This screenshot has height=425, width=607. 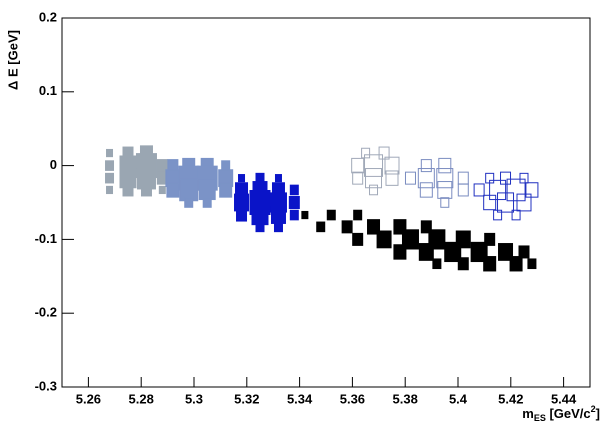 What do you see at coordinates (53, 164) in the screenshot?
I see `y-tick-label: 0` at bounding box center [53, 164].